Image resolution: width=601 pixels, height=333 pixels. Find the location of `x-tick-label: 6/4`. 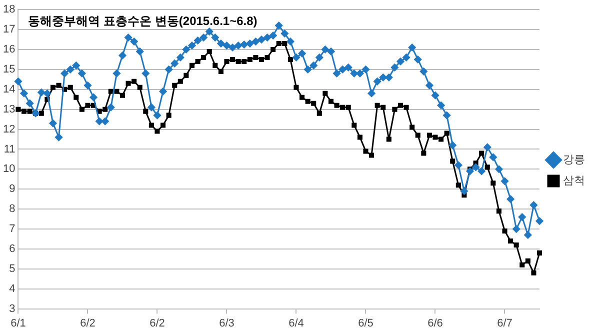

x-tick-label: 6/4 is located at coordinates (296, 323).